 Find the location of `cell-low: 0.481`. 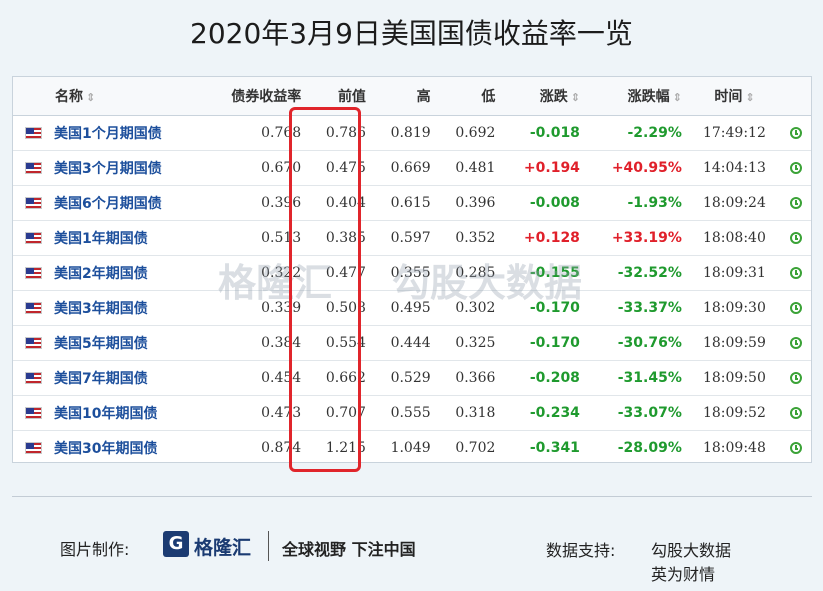

cell-low: 0.481 is located at coordinates (469, 168).